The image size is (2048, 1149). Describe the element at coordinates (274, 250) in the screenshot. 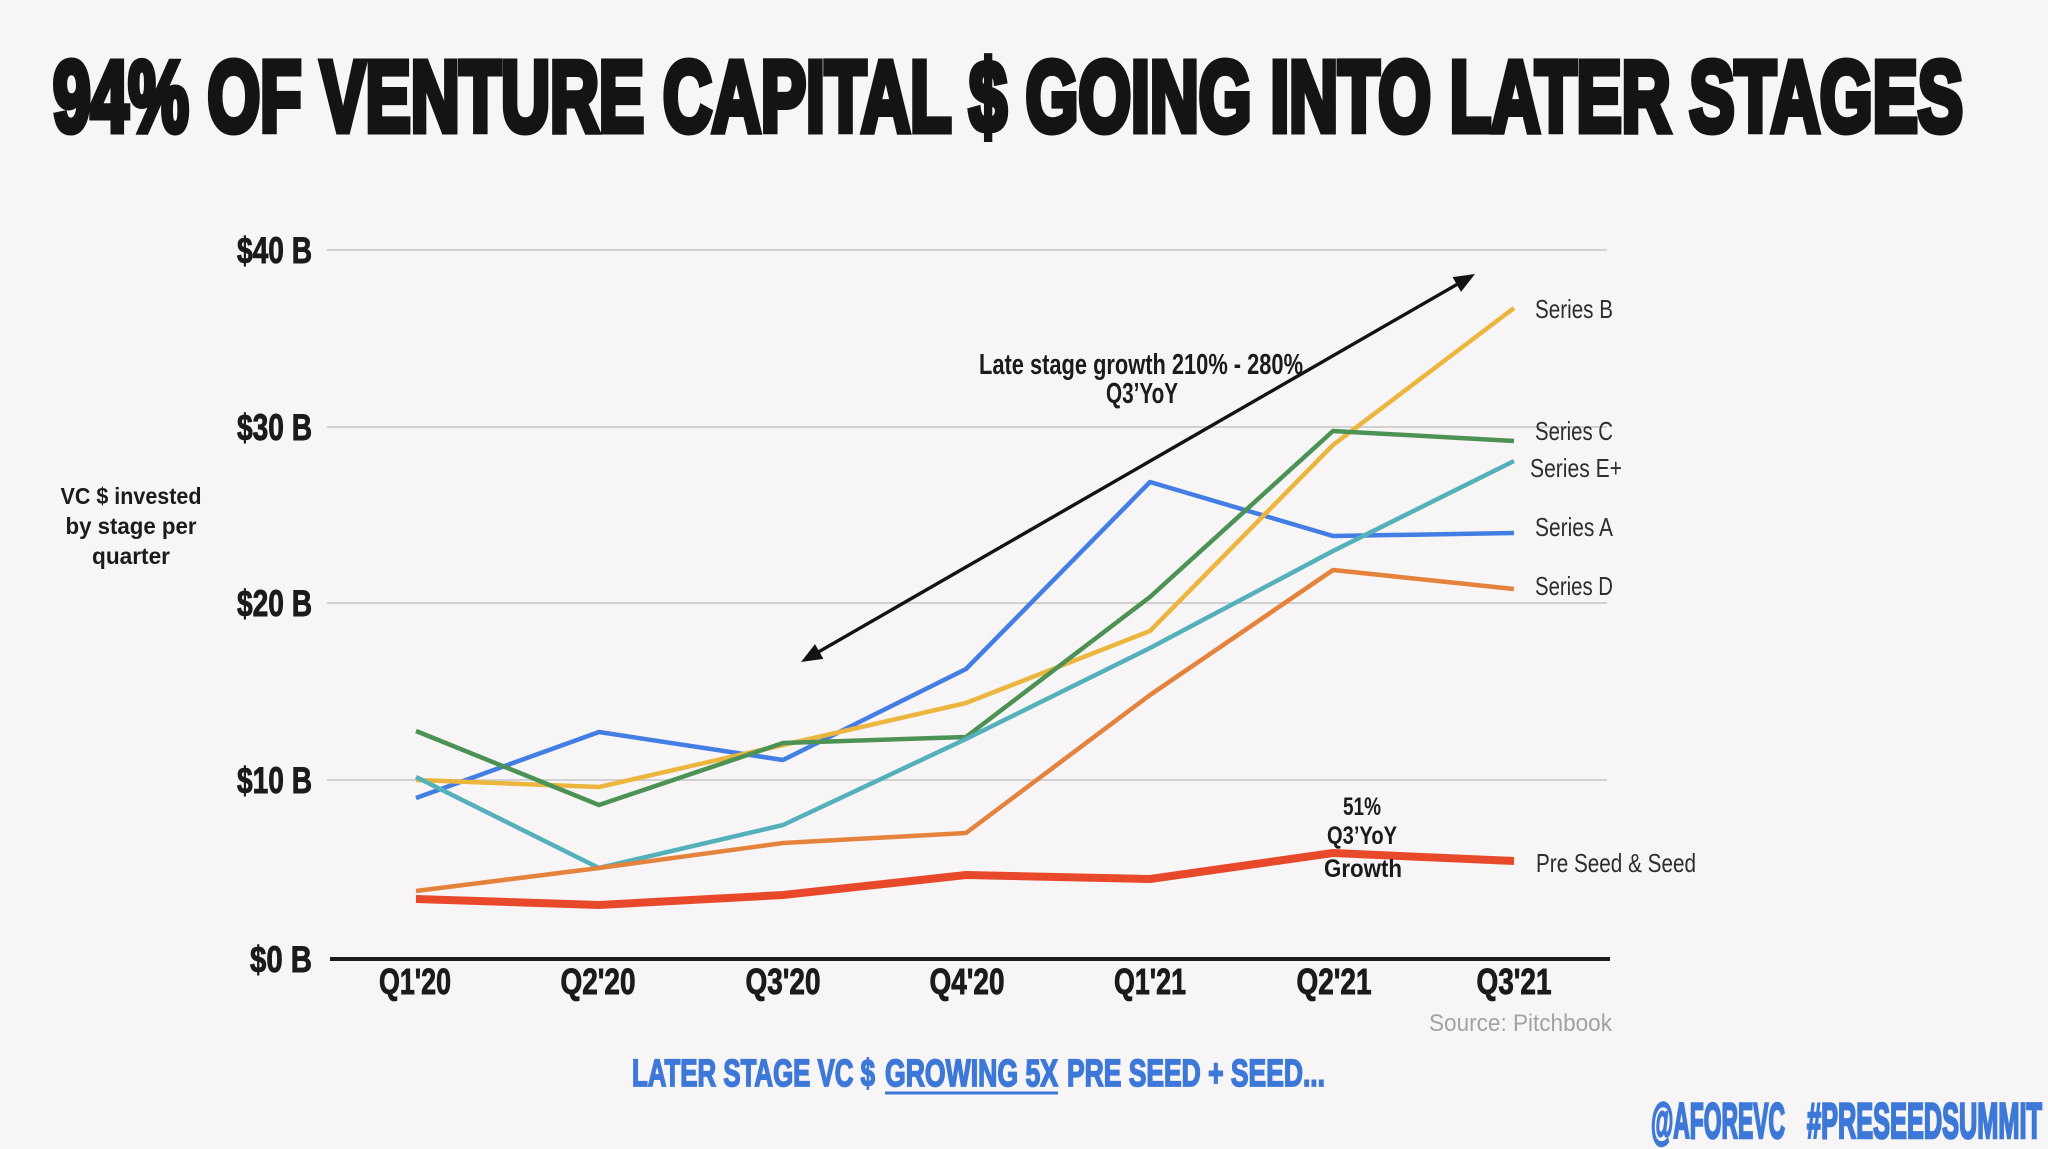

I see `svg-text: $40 B` at that location.